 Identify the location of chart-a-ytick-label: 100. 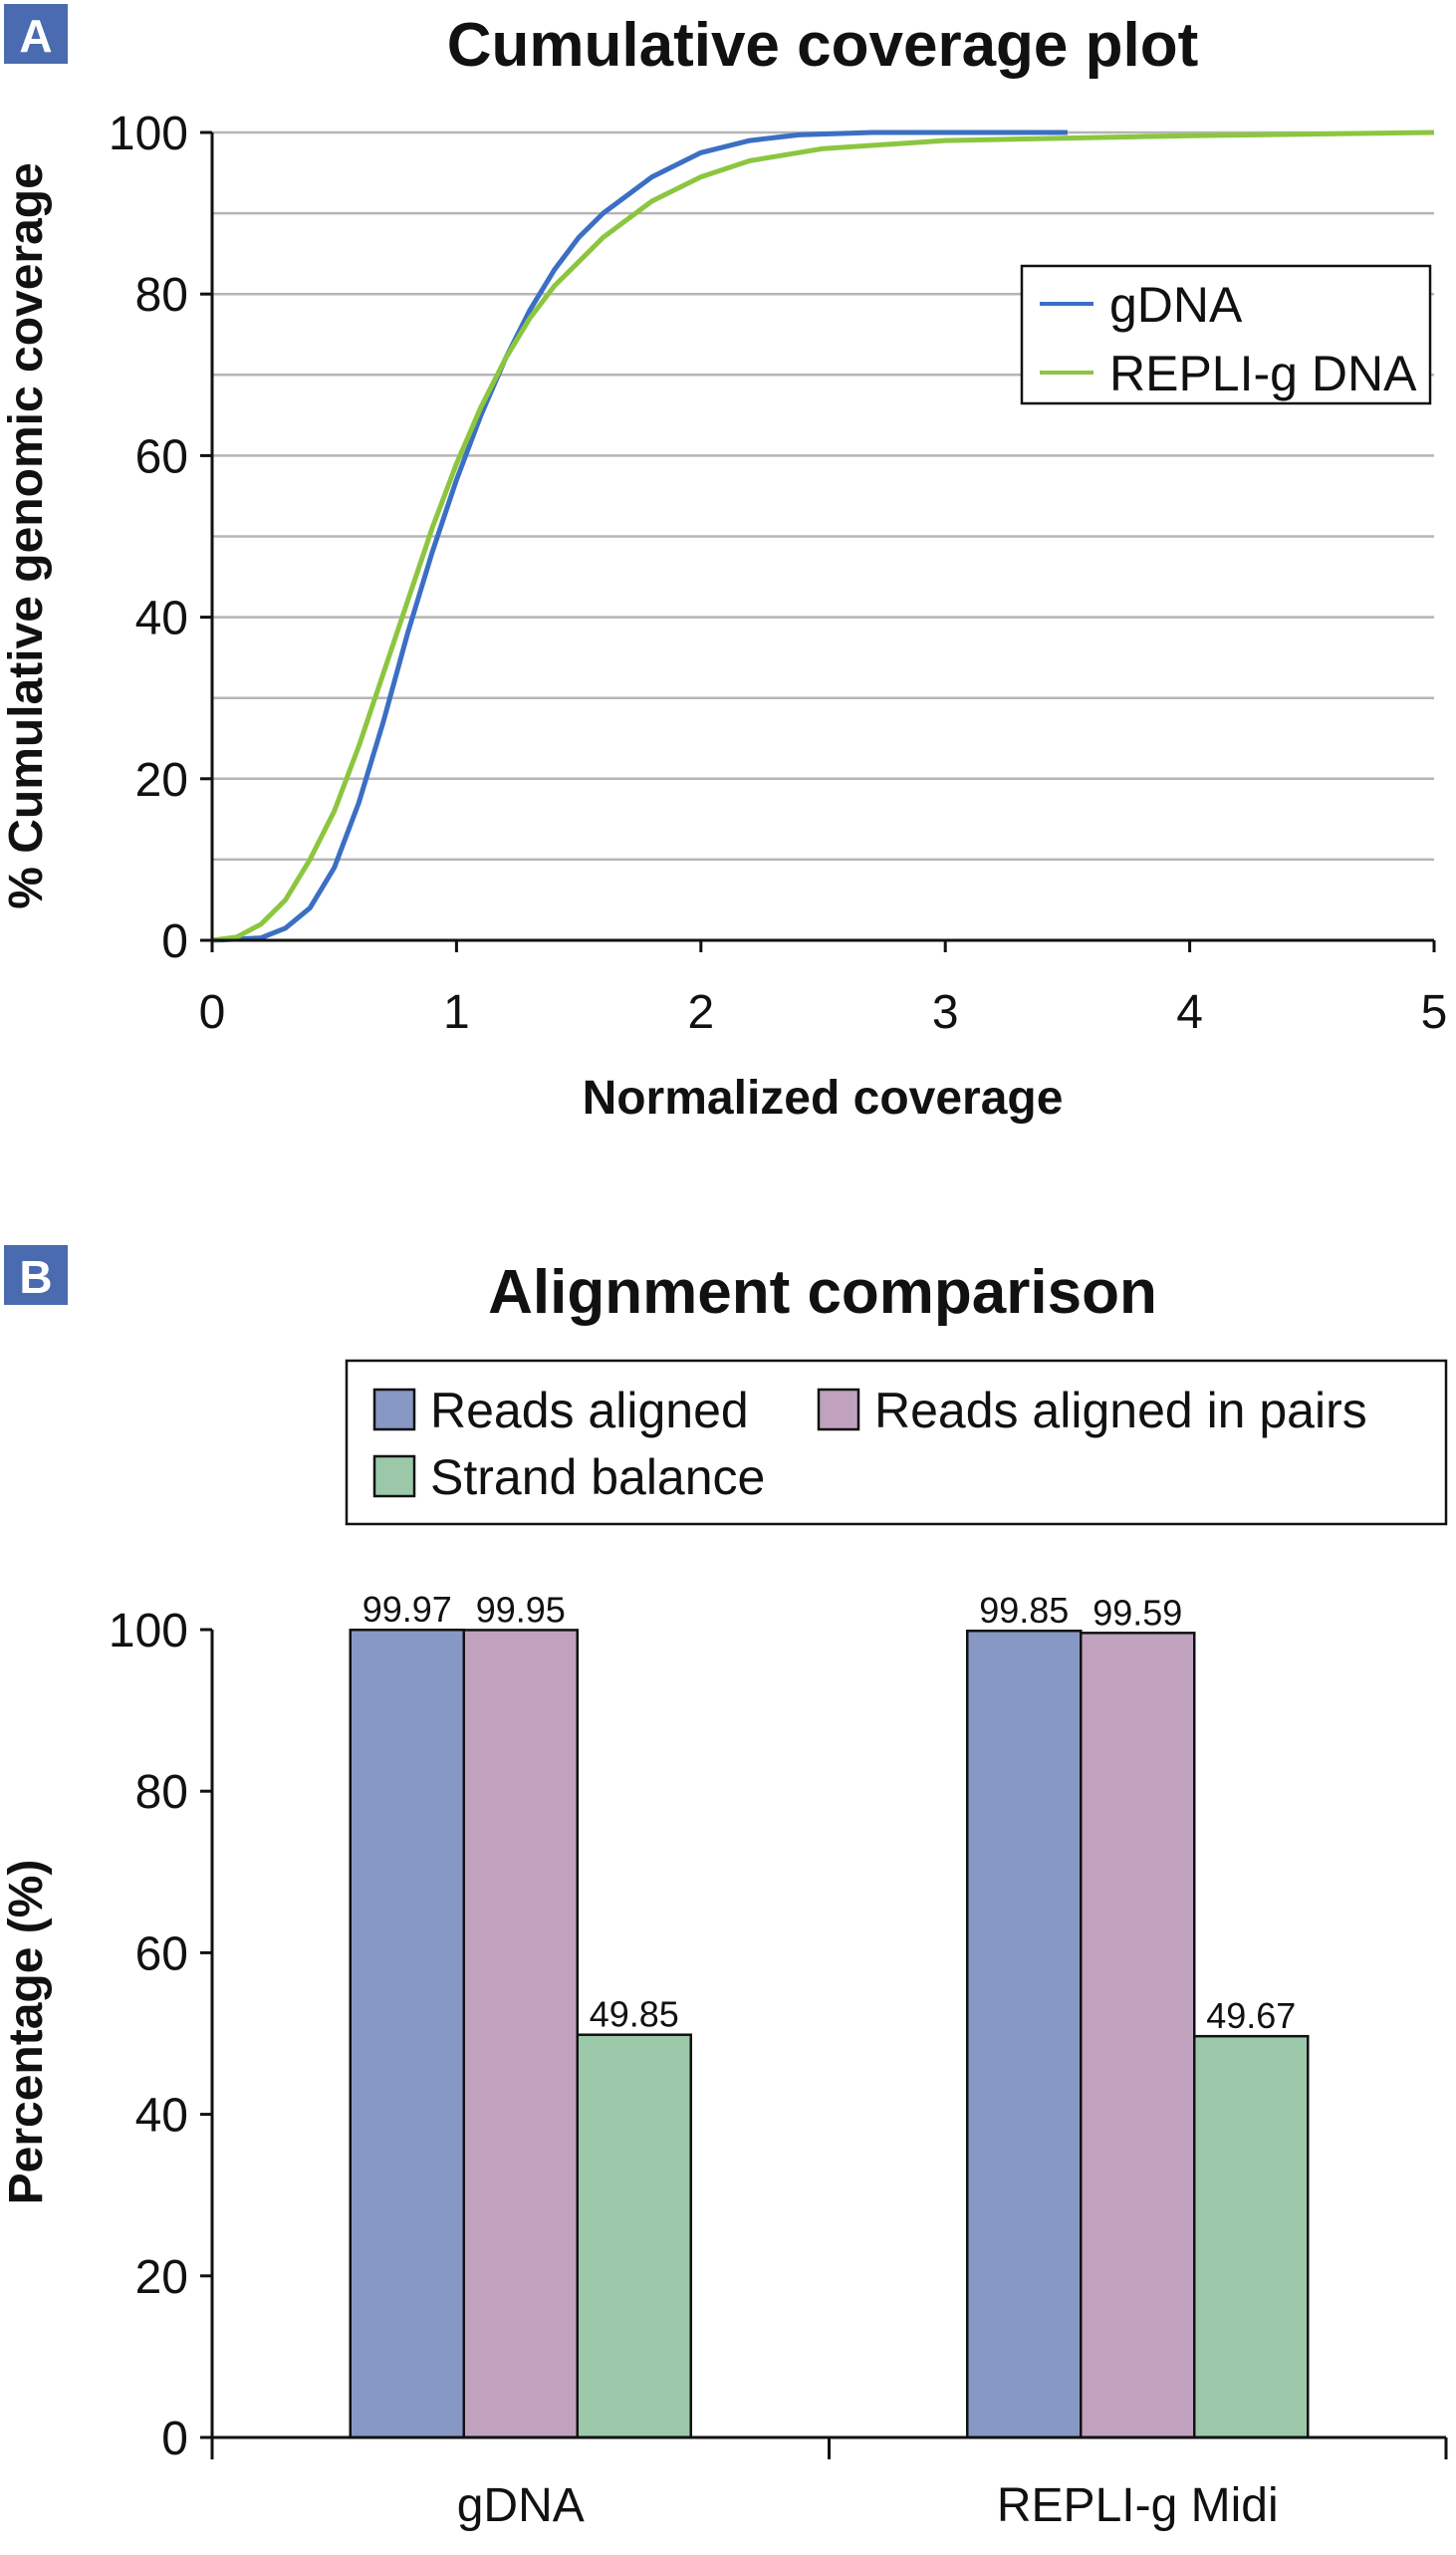
(148, 134).